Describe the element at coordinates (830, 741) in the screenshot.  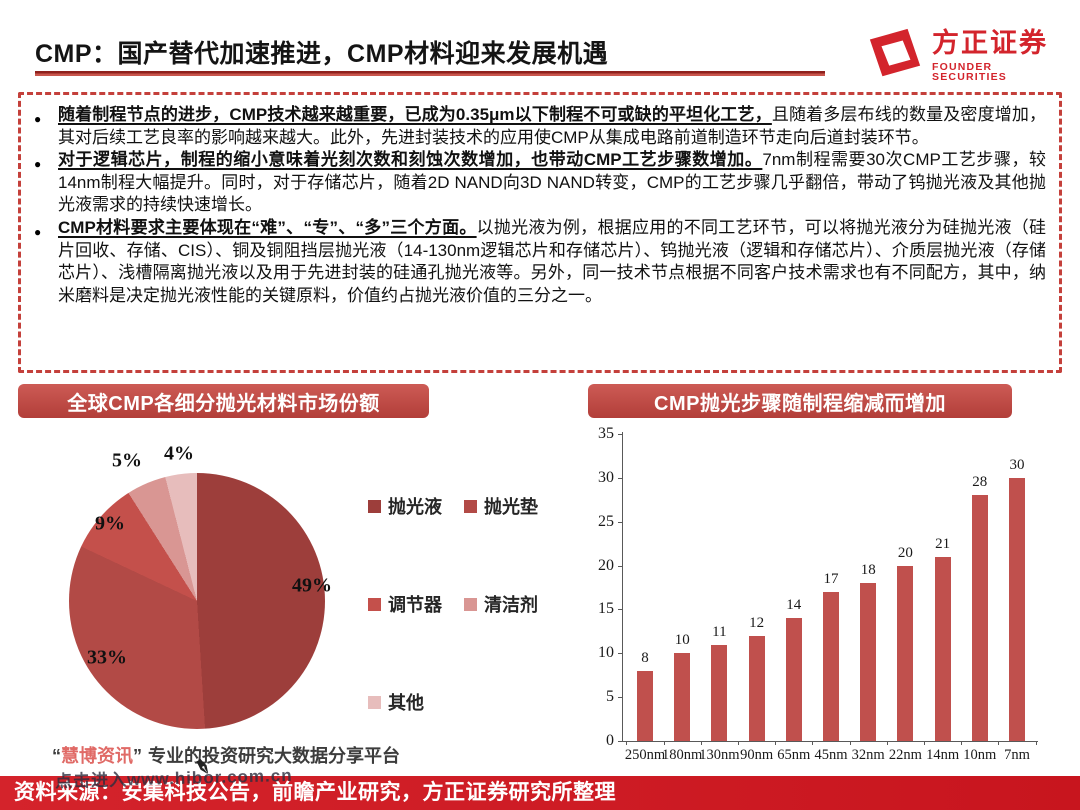
I see `x-axis-line` at that location.